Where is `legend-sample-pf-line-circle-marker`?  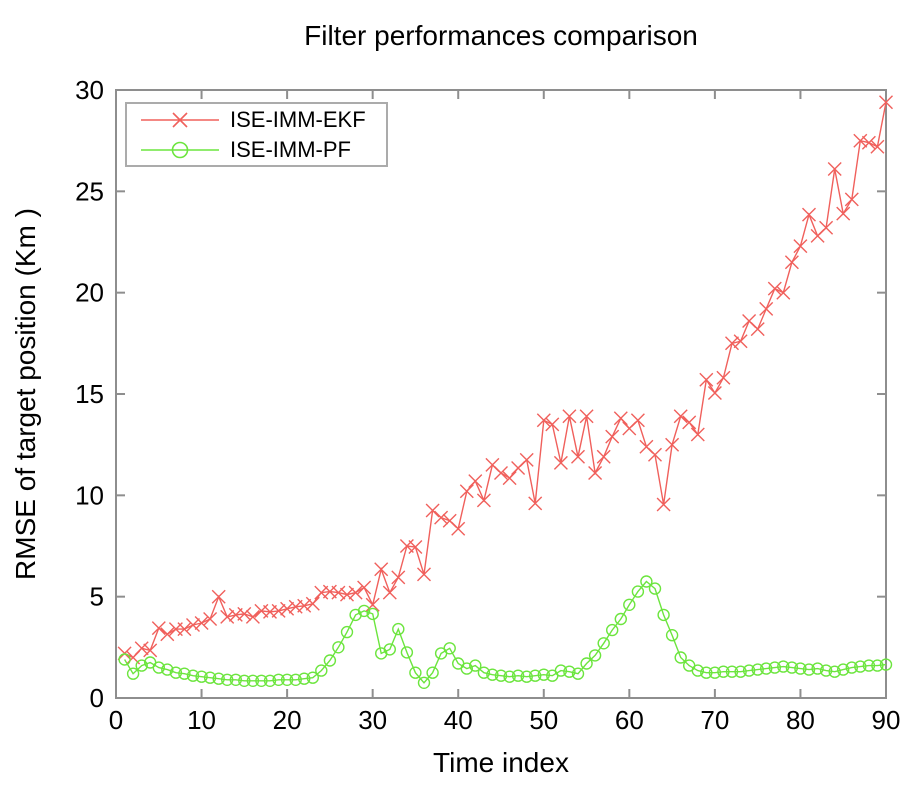
legend-sample-pf-line-circle-marker is located at coordinates (180, 149).